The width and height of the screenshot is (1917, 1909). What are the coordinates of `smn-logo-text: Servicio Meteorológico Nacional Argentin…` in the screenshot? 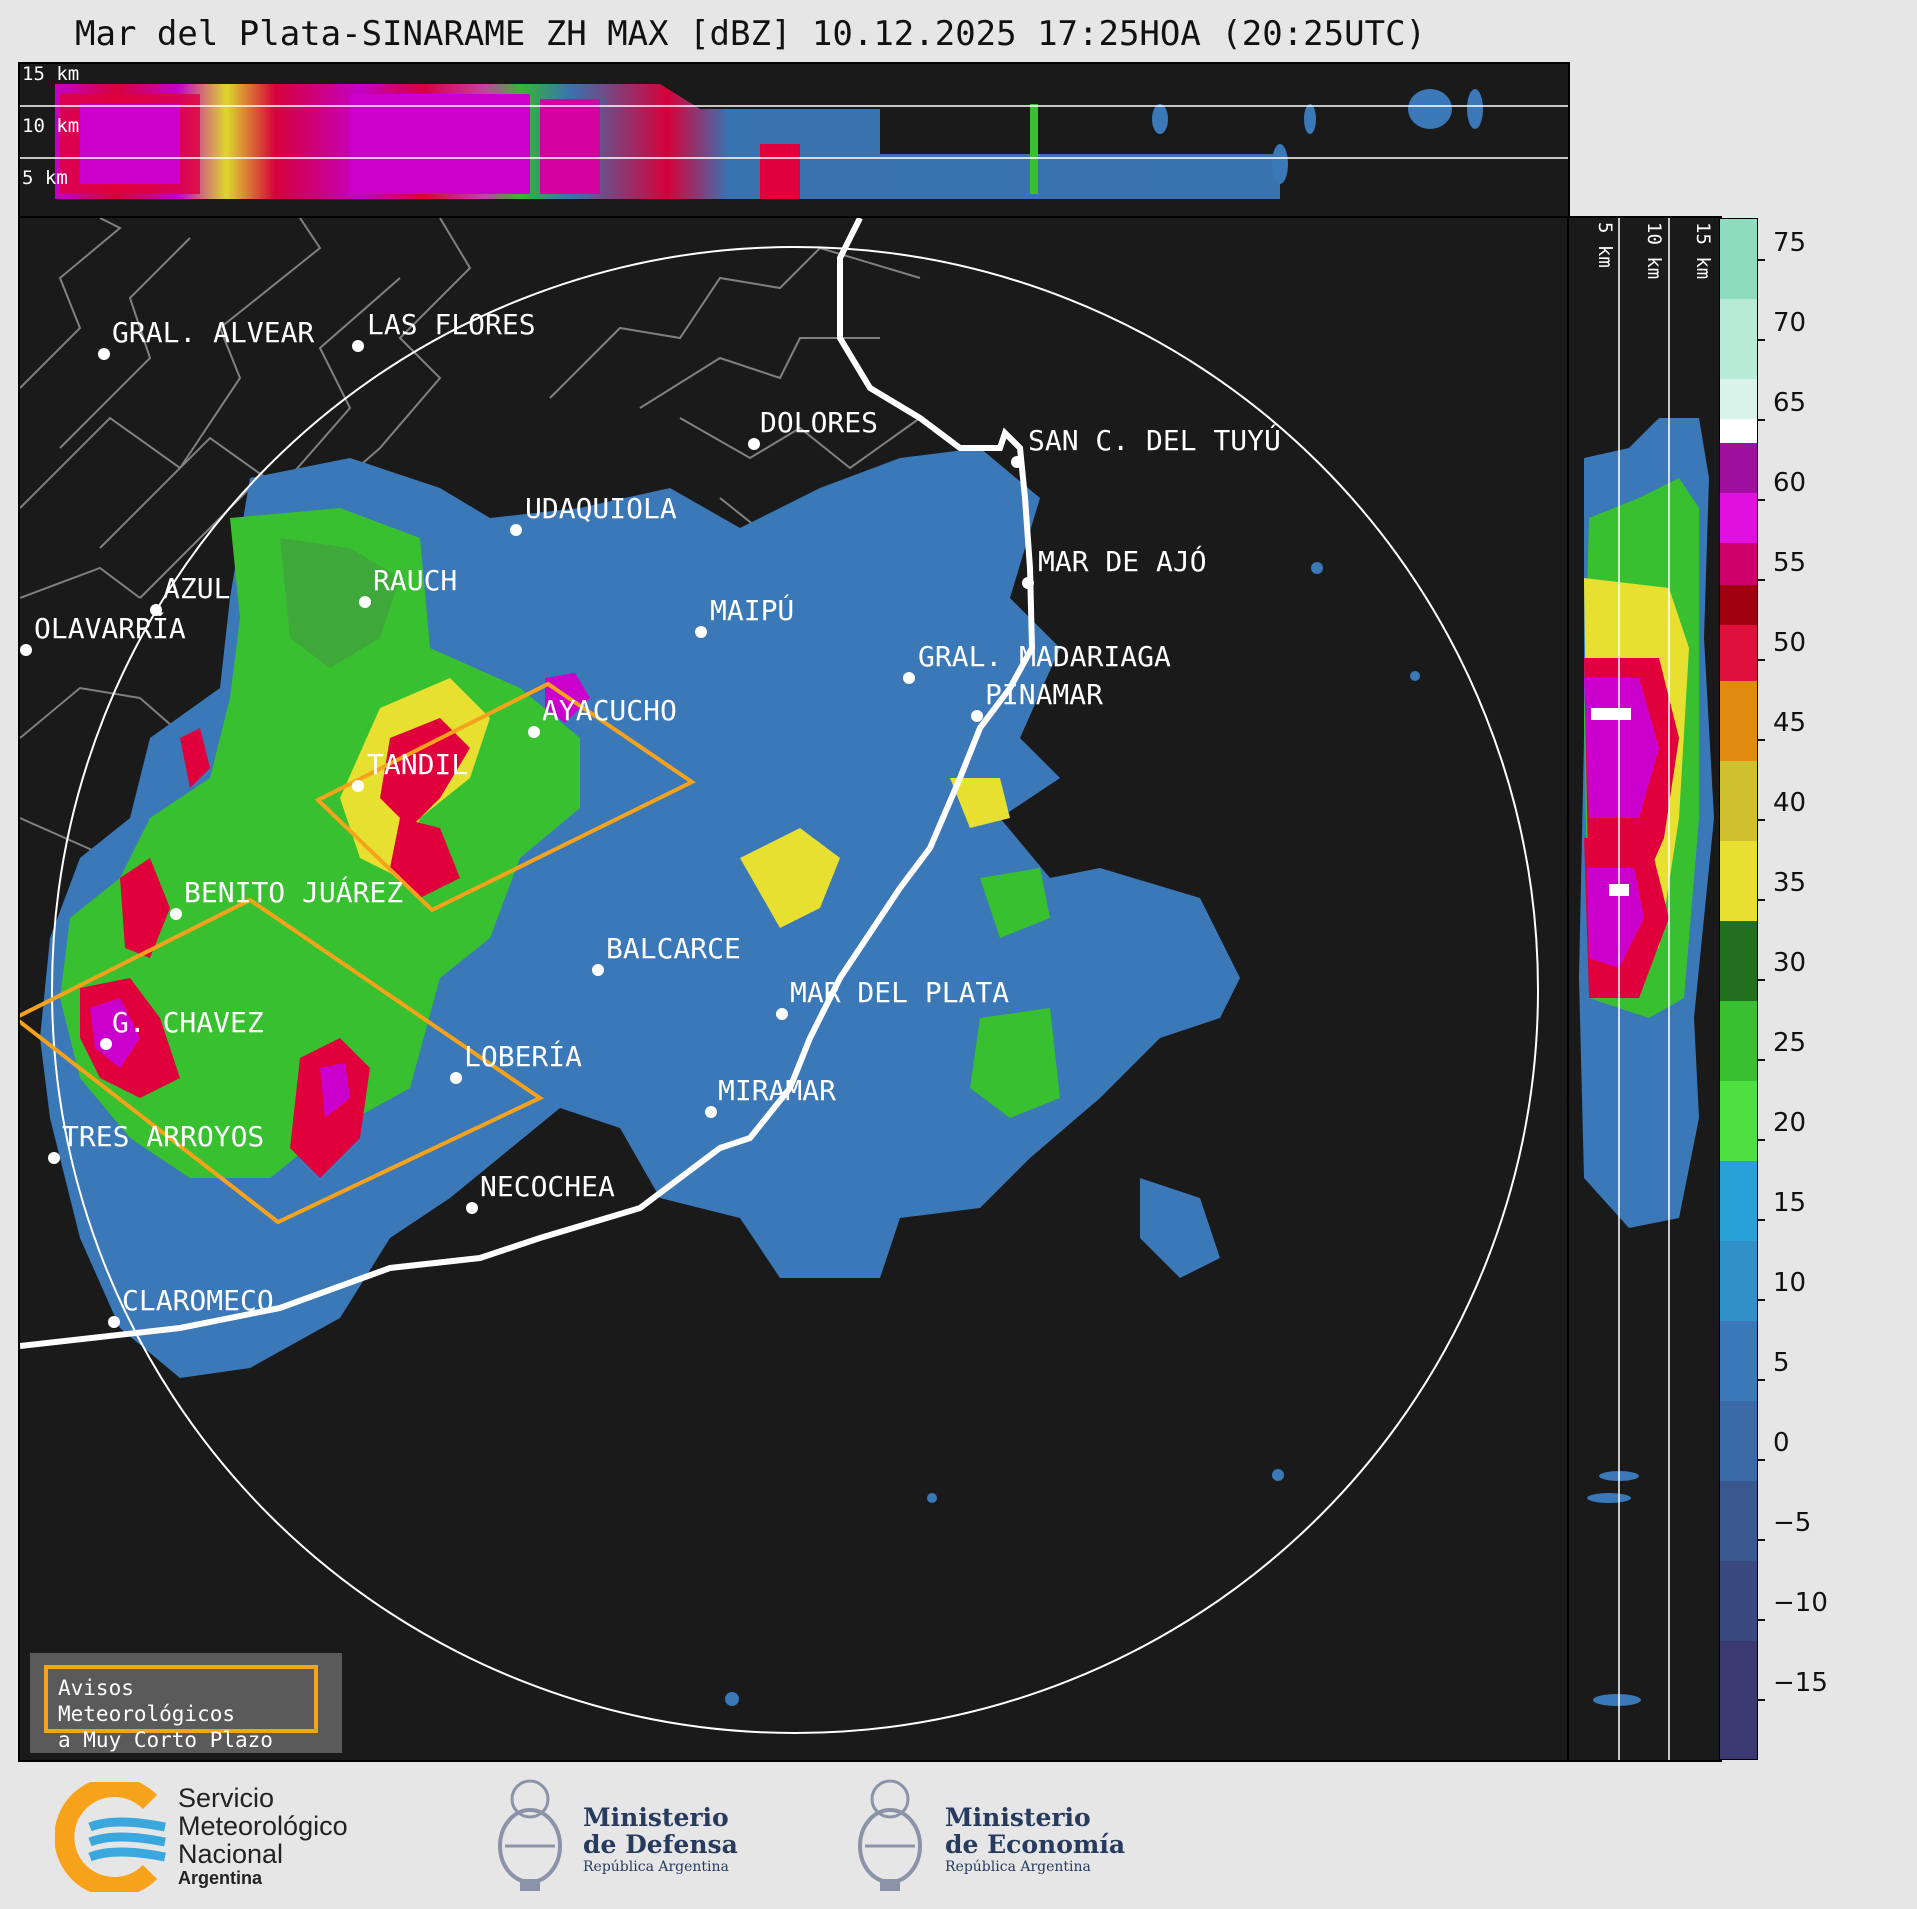 It's located at (263, 1836).